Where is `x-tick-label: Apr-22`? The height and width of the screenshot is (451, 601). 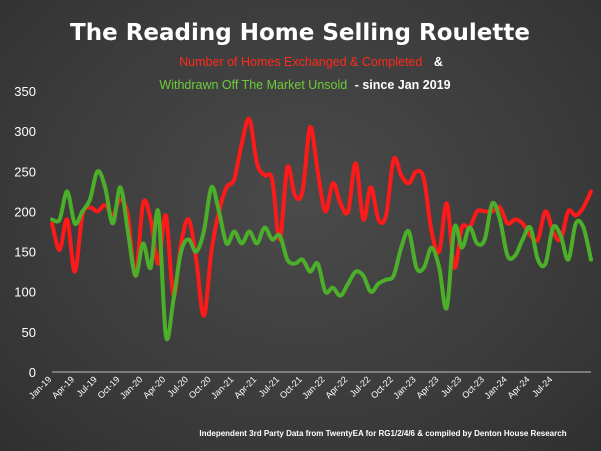 x-tick-label: Apr-22 is located at coordinates (336, 387).